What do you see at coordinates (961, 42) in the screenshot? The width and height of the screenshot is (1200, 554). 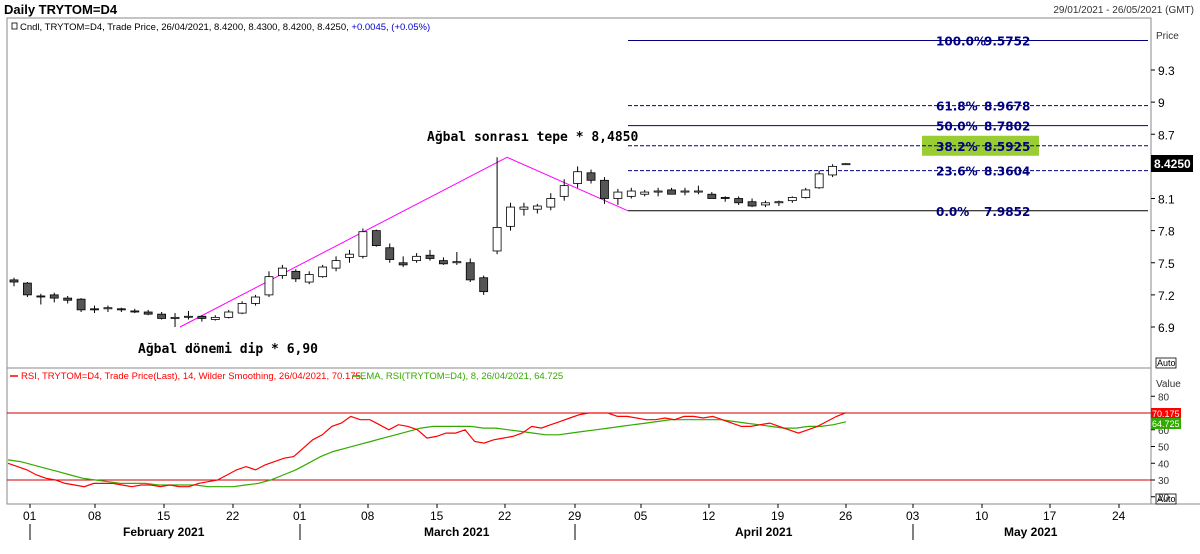 I see `fib-percent-label: 100.0%` at bounding box center [961, 42].